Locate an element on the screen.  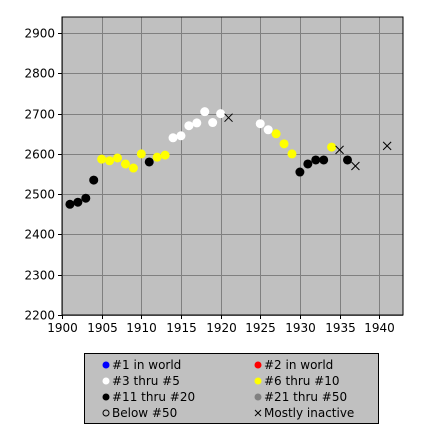
legend-label: #3 thru #5 is located at coordinates (146, 381).